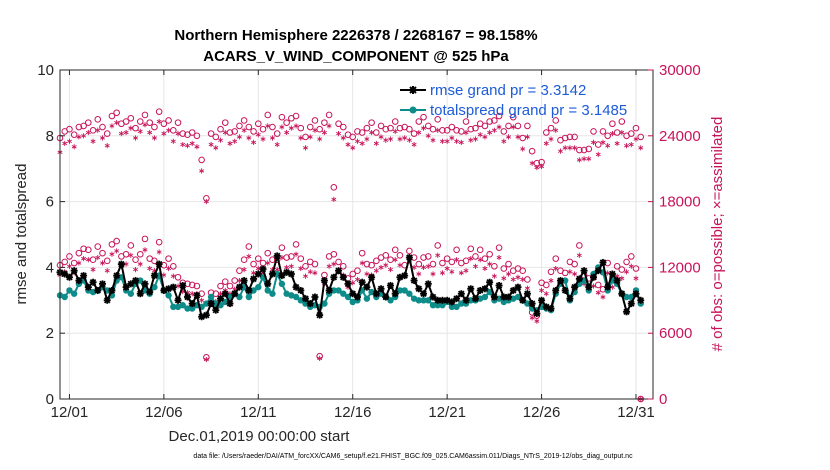  What do you see at coordinates (528, 110) in the screenshot?
I see `legend-label-totalspread: totalspread grand pr = 3.1485` at bounding box center [528, 110].